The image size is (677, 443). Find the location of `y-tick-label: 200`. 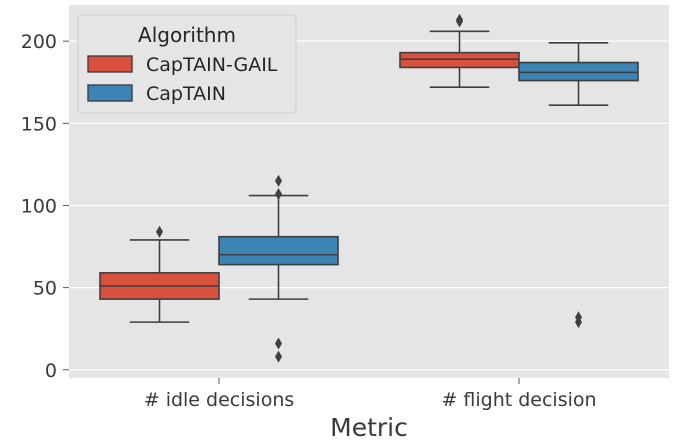

y-tick-label: 200 is located at coordinates (39, 42).